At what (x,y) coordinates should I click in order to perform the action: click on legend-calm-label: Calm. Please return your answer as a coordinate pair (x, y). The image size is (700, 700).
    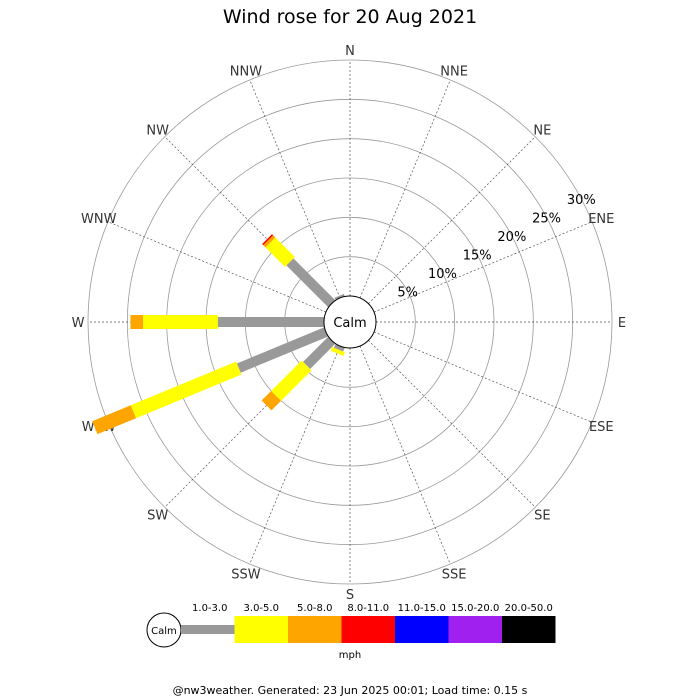
    Looking at the image, I should click on (164, 631).